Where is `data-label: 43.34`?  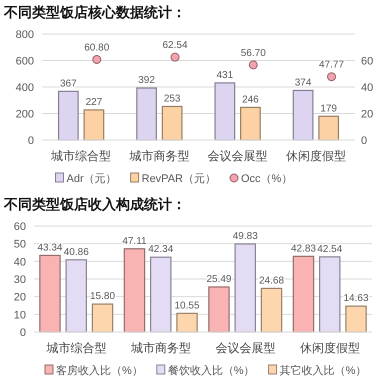
data-label: 43.34 is located at coordinates (50, 248).